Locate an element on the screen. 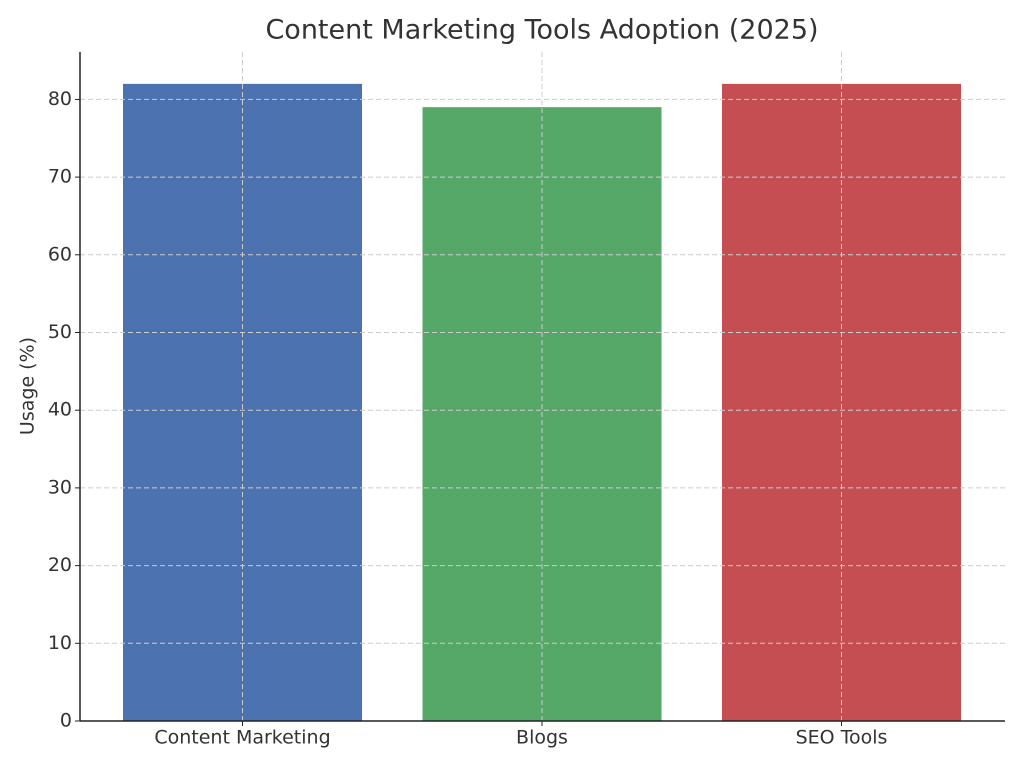 The height and width of the screenshot is (768, 1024). chart-title: Content Marketing Tools Adoption (2025) is located at coordinates (541, 30).